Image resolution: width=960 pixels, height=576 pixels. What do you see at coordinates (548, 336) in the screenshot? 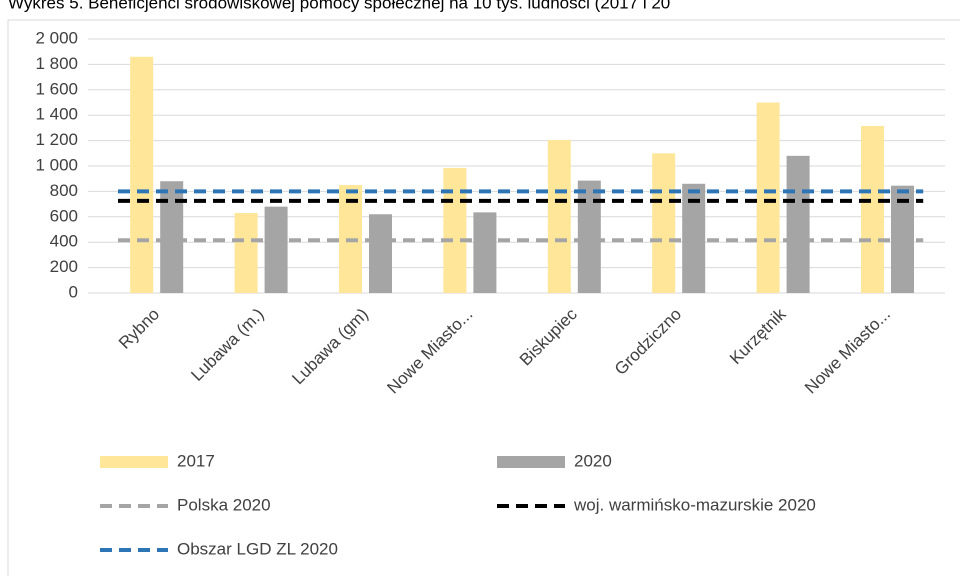
I see `x-tick-label: Biskupiec` at bounding box center [548, 336].